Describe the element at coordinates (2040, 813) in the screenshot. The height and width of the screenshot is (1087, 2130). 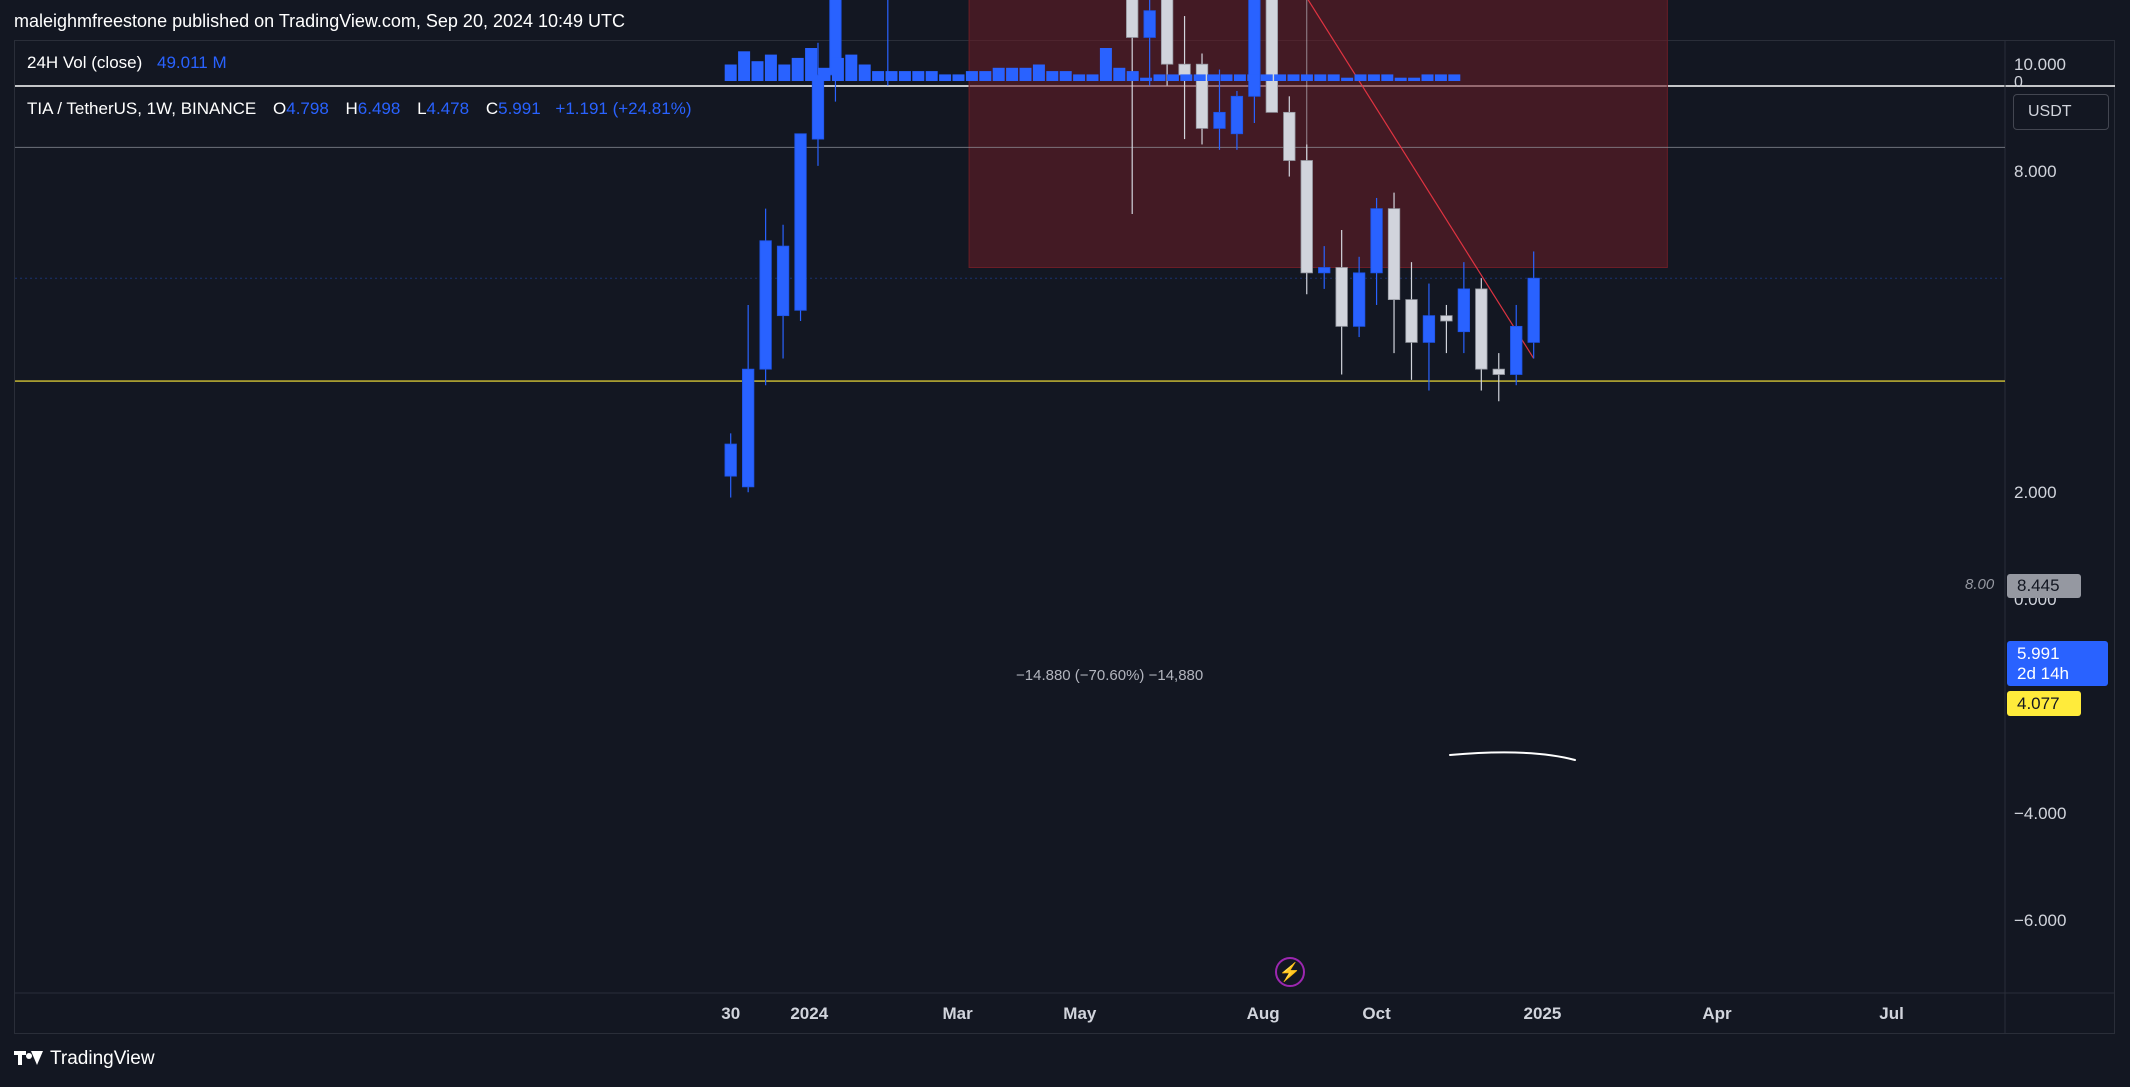
I see `y-tick-label: −4.000` at that location.